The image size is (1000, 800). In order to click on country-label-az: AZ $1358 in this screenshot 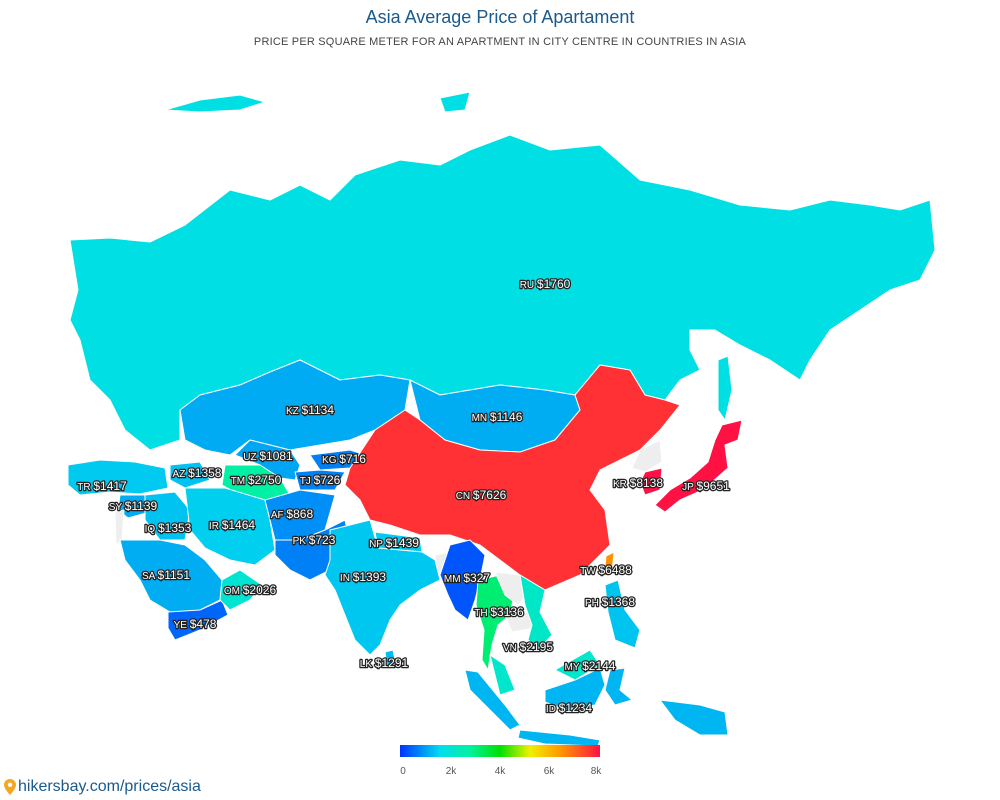, I will do `click(197, 473)`.